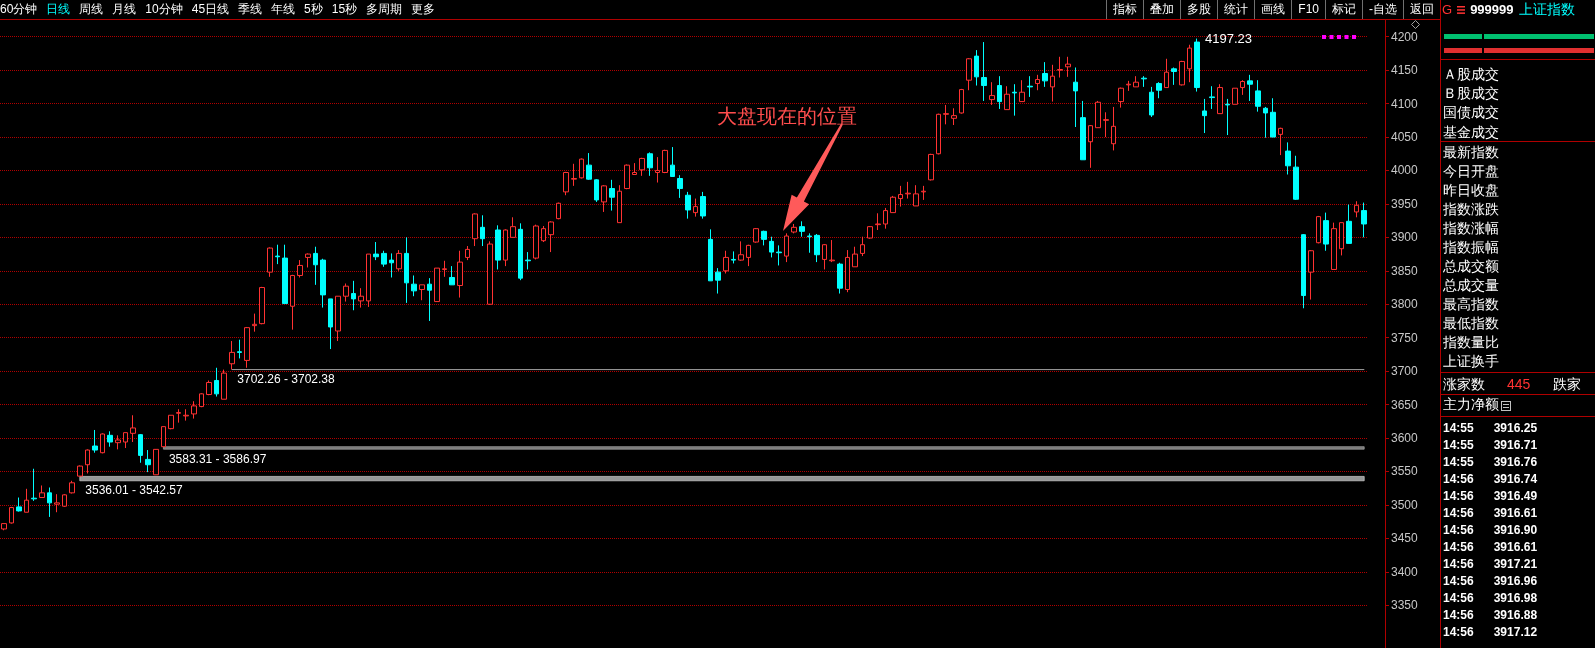 The image size is (1595, 648). Describe the element at coordinates (1471, 405) in the screenshot. I see `text: 主力净额` at that location.